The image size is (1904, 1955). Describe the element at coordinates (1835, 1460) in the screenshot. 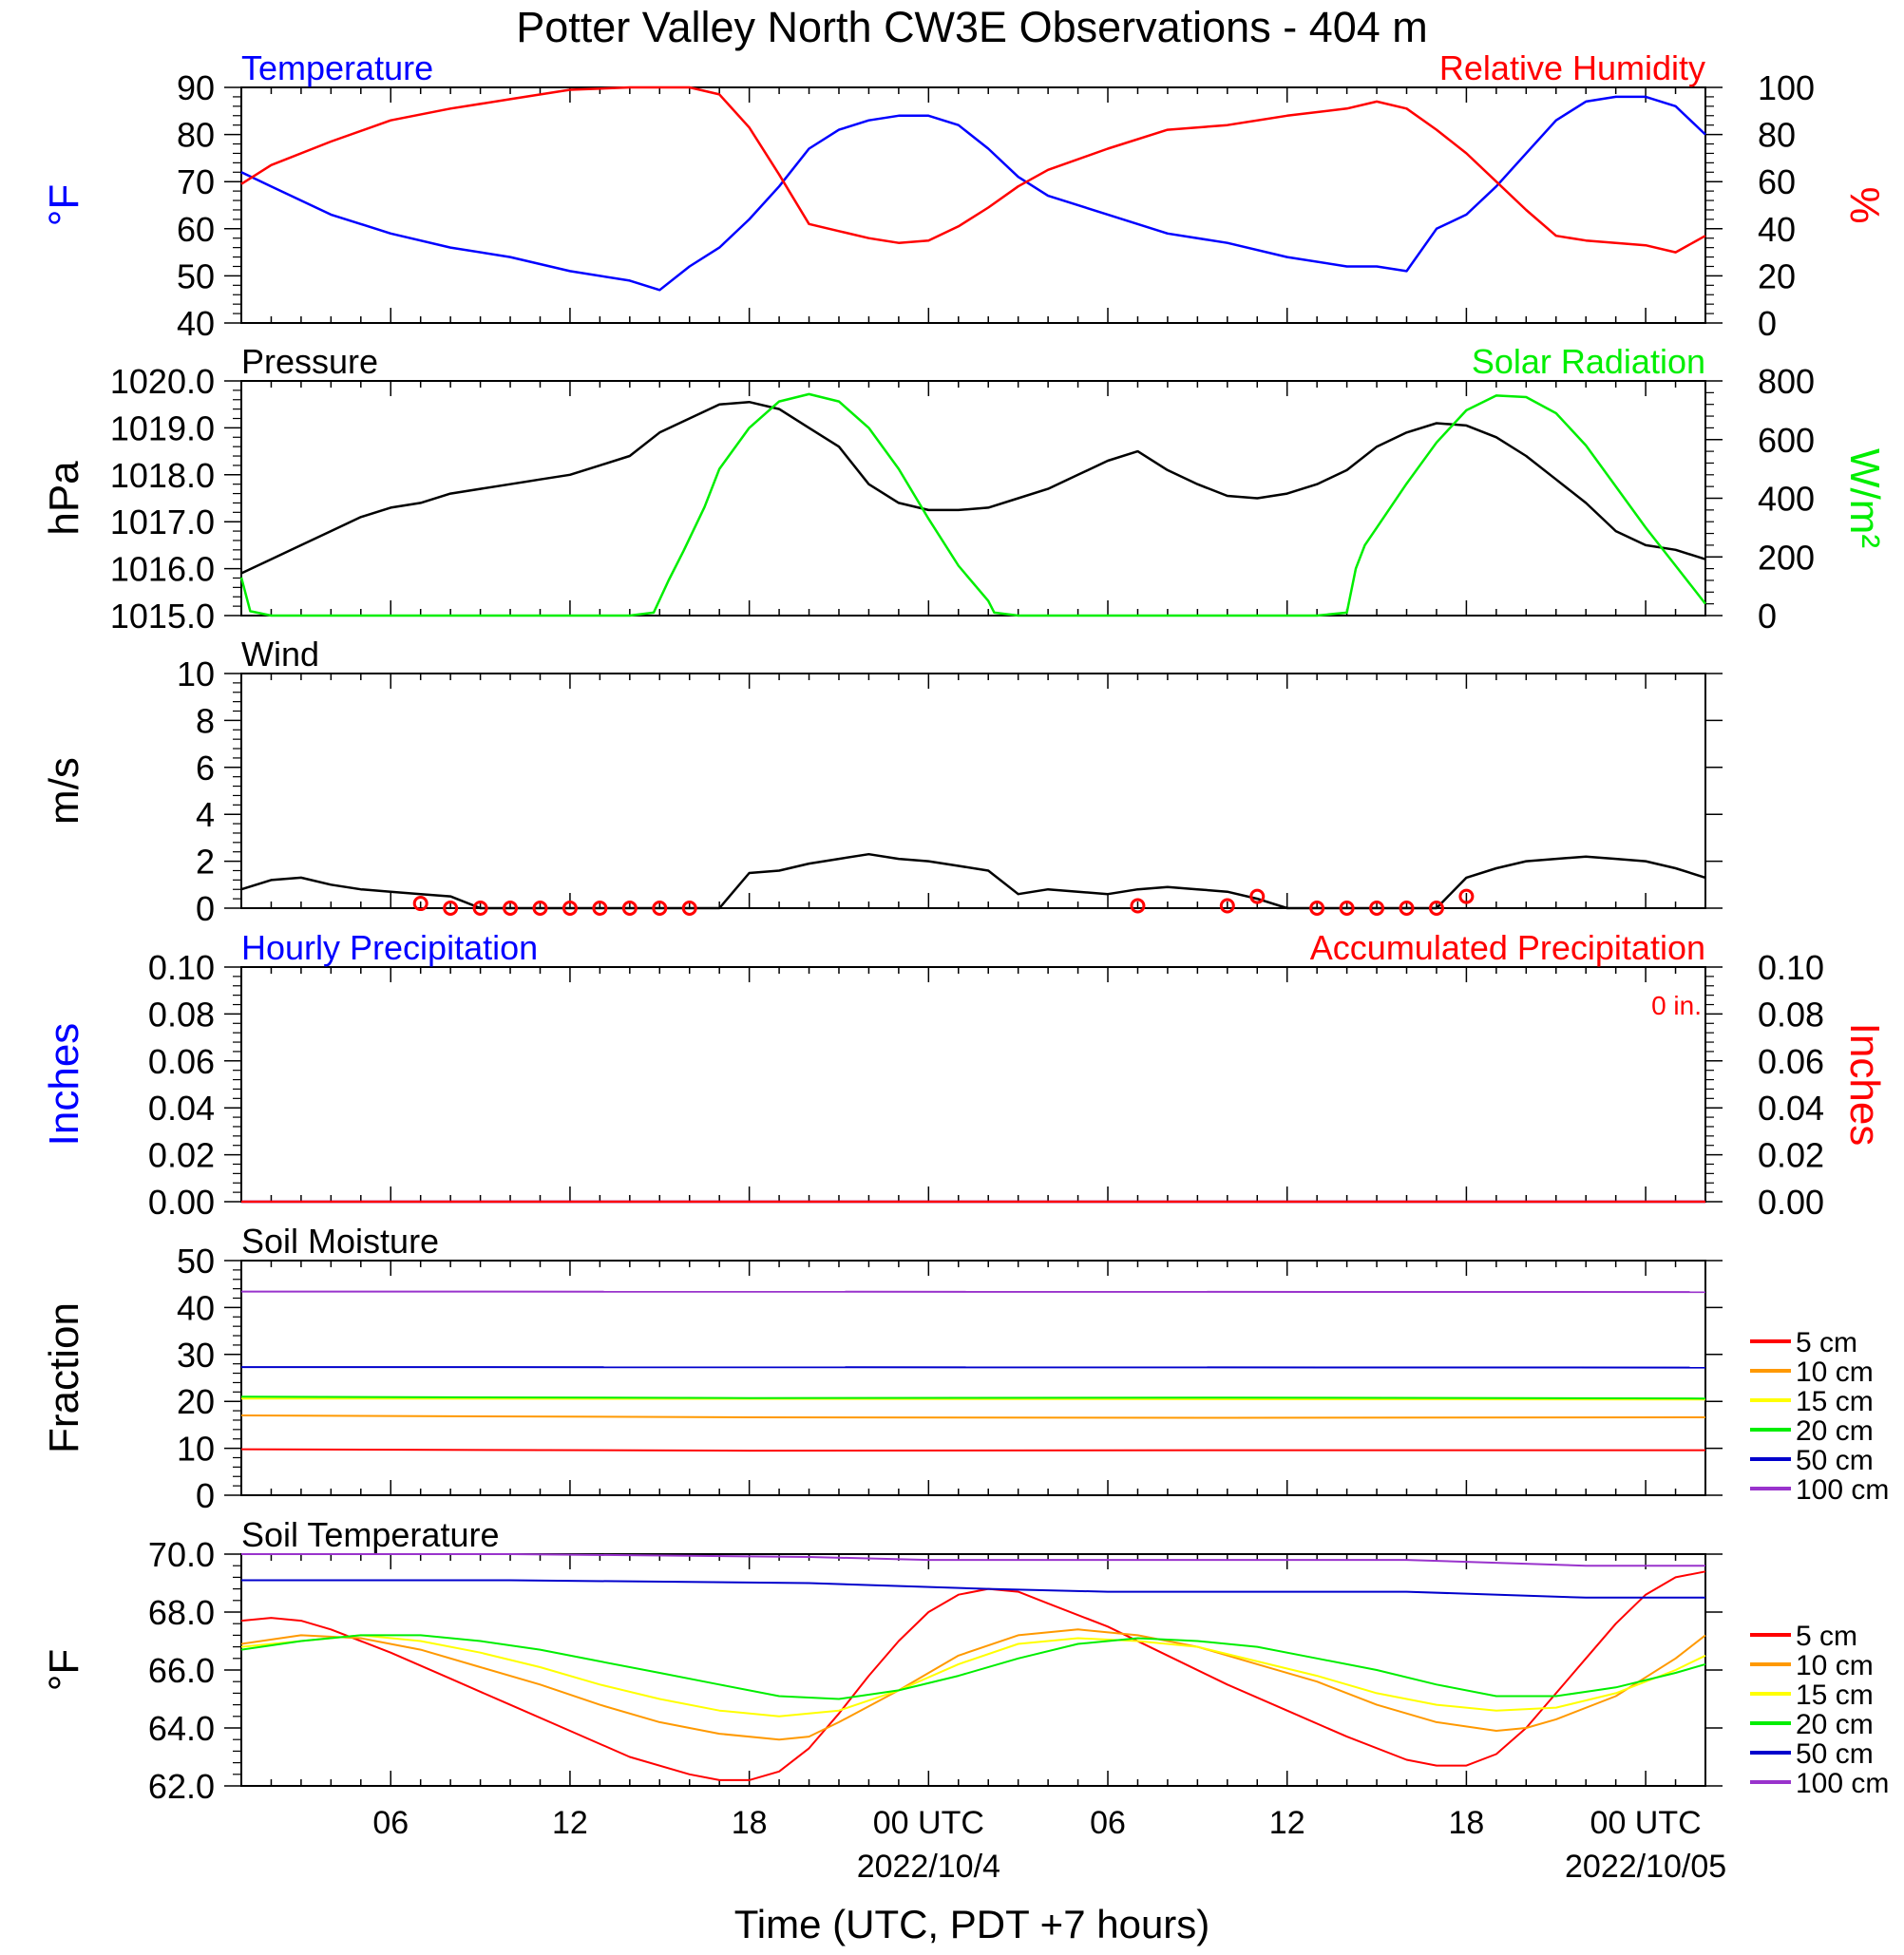

I see `legend-entry-50-cm: 50 cm` at that location.